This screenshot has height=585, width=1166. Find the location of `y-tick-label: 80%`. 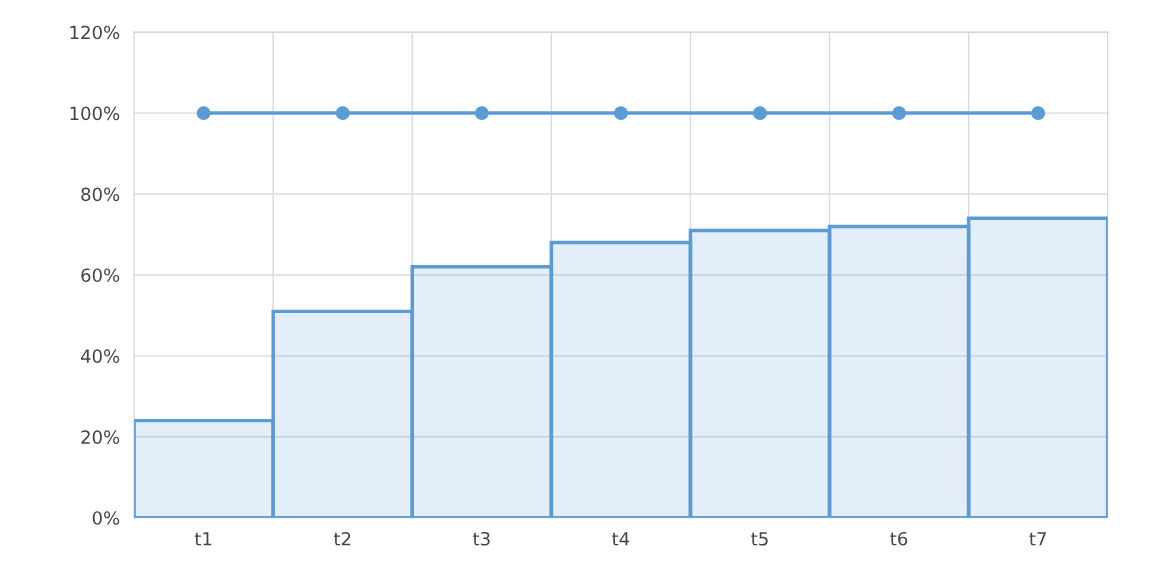

y-tick-label: 80% is located at coordinates (100, 194).